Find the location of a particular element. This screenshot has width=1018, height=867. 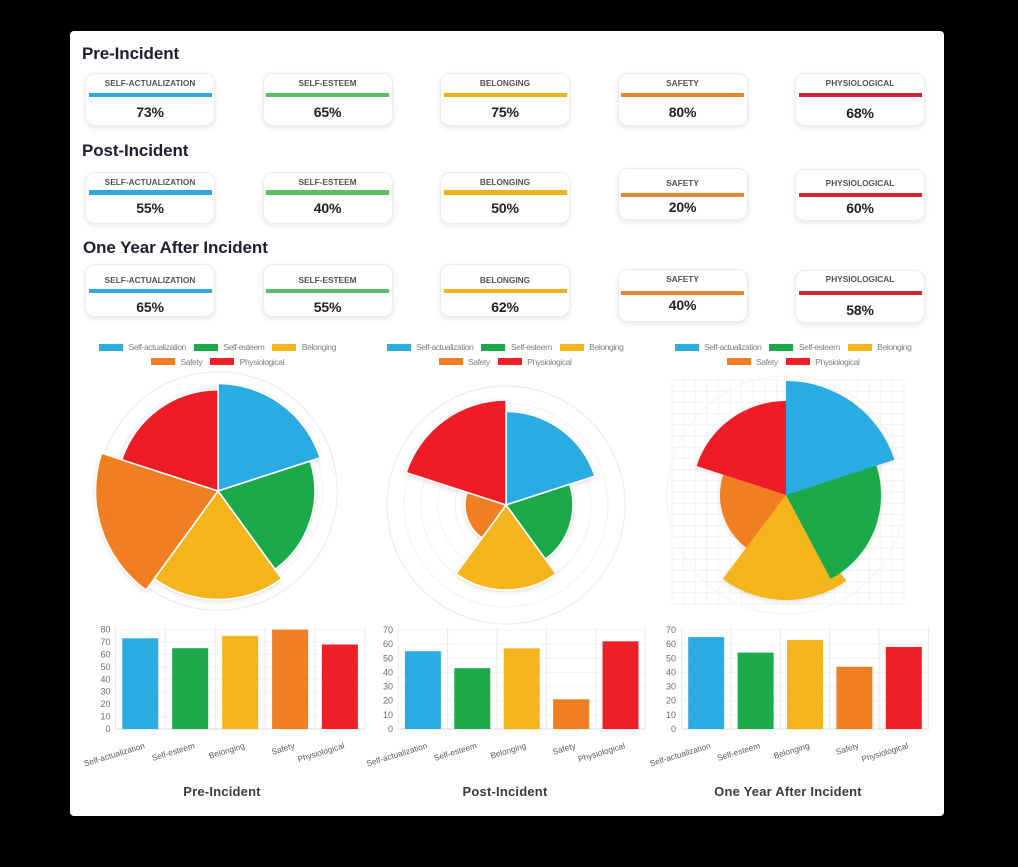

svg-text: Pre-Incident is located at coordinates (222, 791).